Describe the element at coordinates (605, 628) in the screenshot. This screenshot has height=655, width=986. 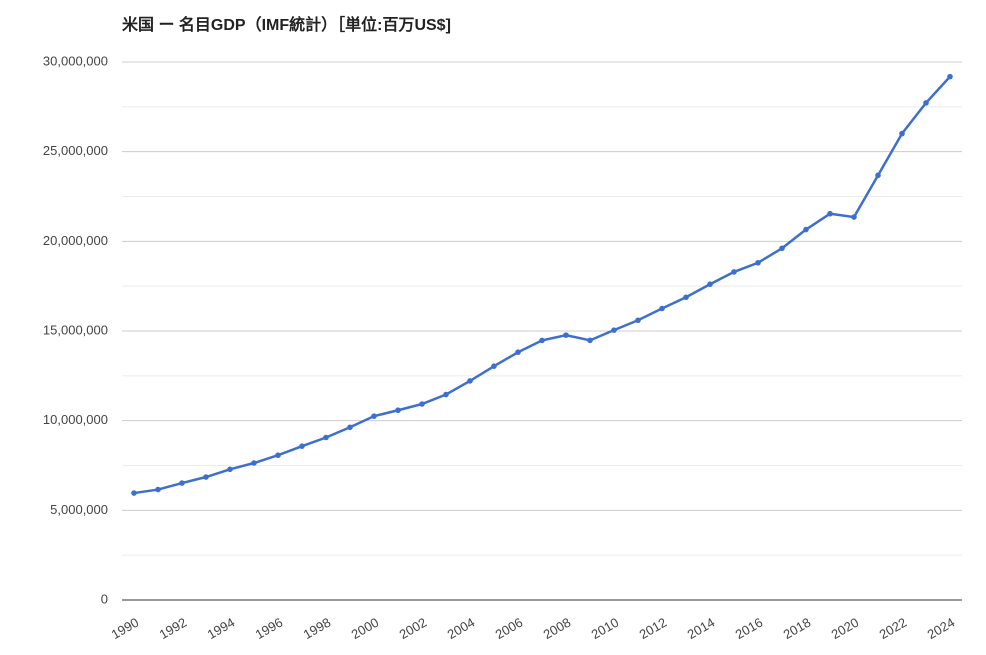
I see `x-tick-label: 2010` at that location.